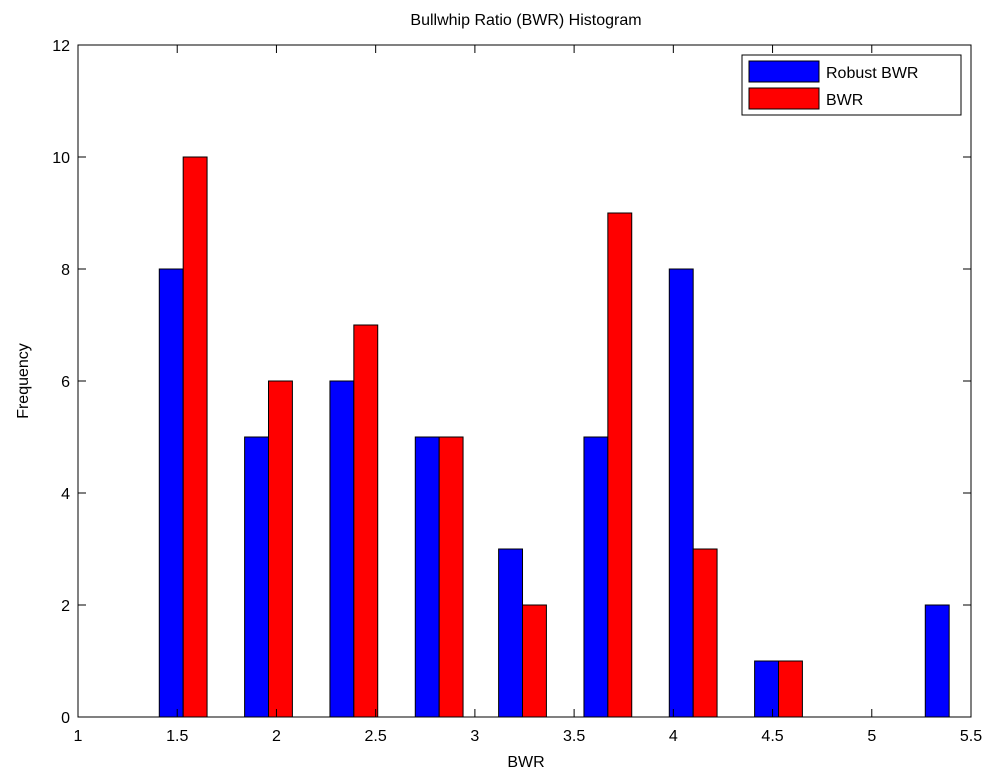 This screenshot has height=779, width=995. What do you see at coordinates (276, 736) in the screenshot?
I see `x-tick-label: 2` at bounding box center [276, 736].